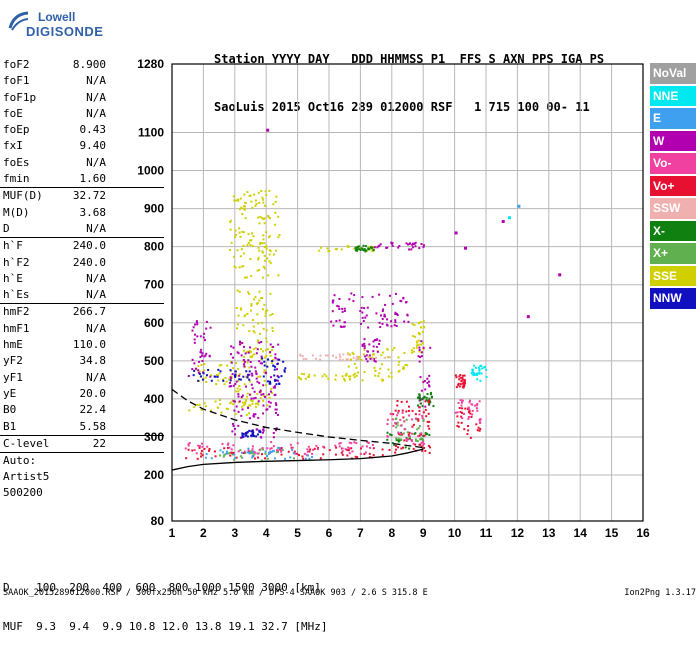 The height and width of the screenshot is (646, 700). Describe the element at coordinates (268, 130) in the screenshot. I see `isolated-echo-point` at that location.